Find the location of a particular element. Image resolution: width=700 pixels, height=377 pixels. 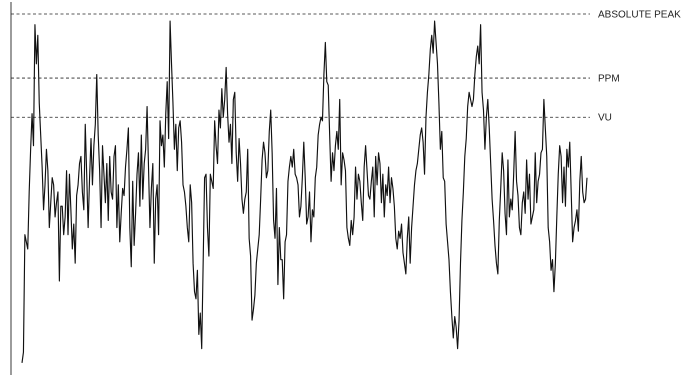

vu-label: VU is located at coordinates (605, 118).